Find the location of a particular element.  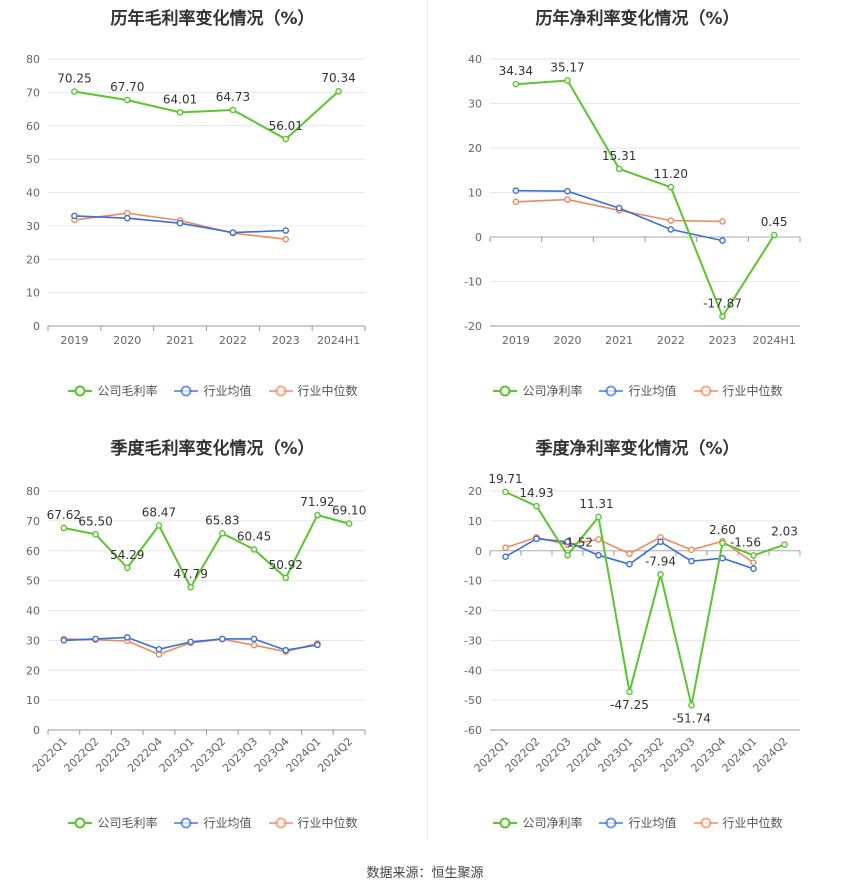

data-label: 15.31 is located at coordinates (619, 156).